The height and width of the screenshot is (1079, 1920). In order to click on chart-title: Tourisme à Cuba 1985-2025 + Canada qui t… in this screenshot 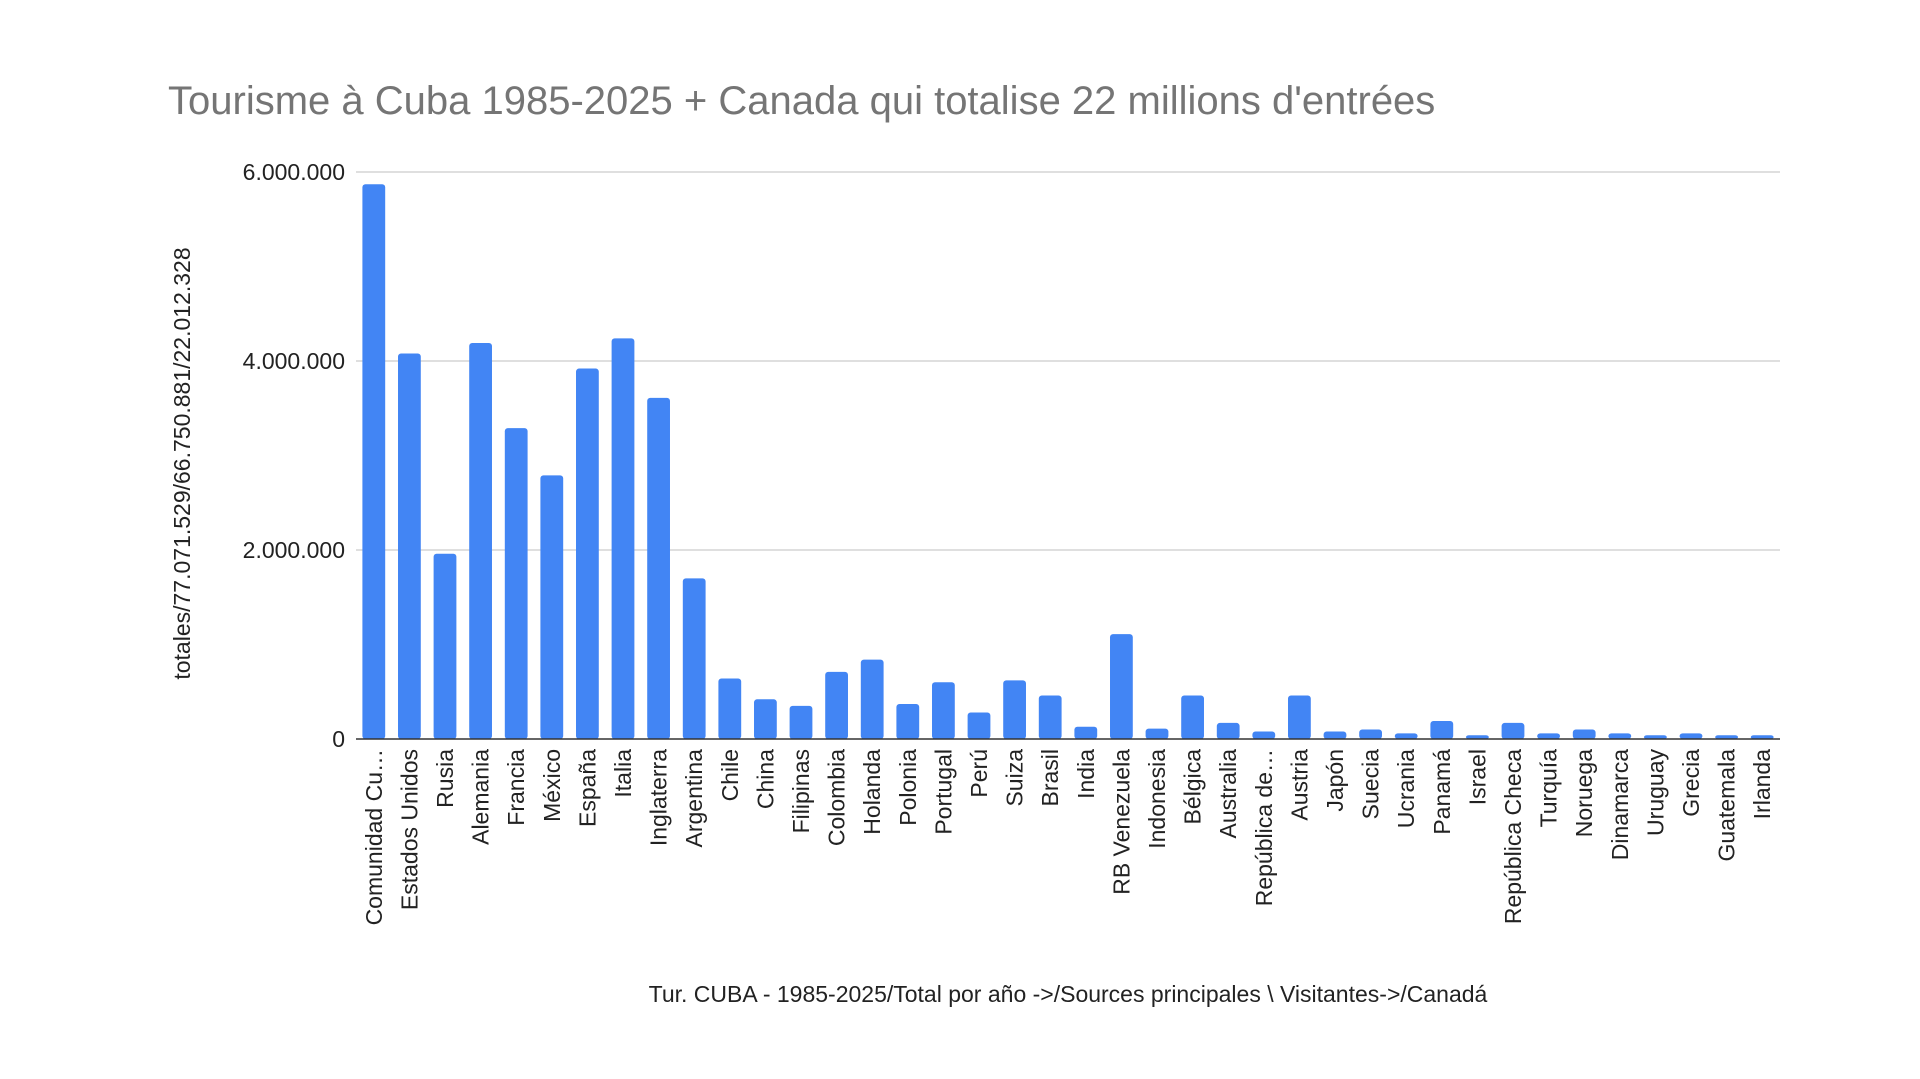, I will do `click(801, 101)`.